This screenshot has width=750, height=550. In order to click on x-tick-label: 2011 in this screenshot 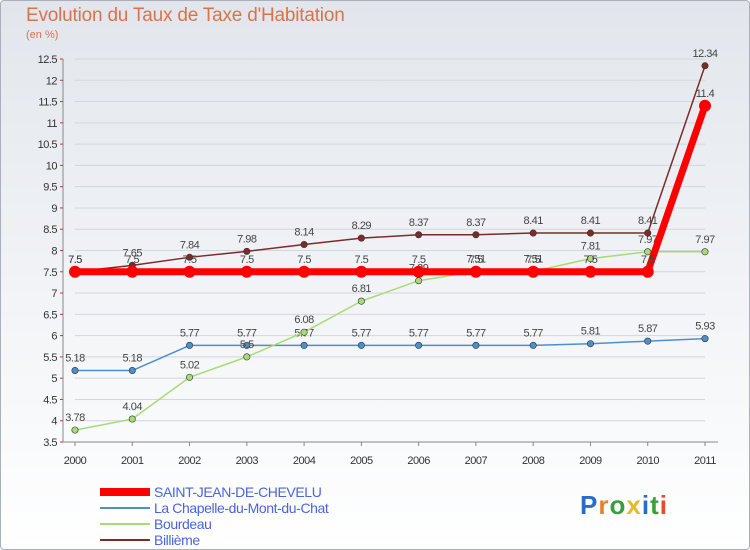, I will do `click(705, 461)`.